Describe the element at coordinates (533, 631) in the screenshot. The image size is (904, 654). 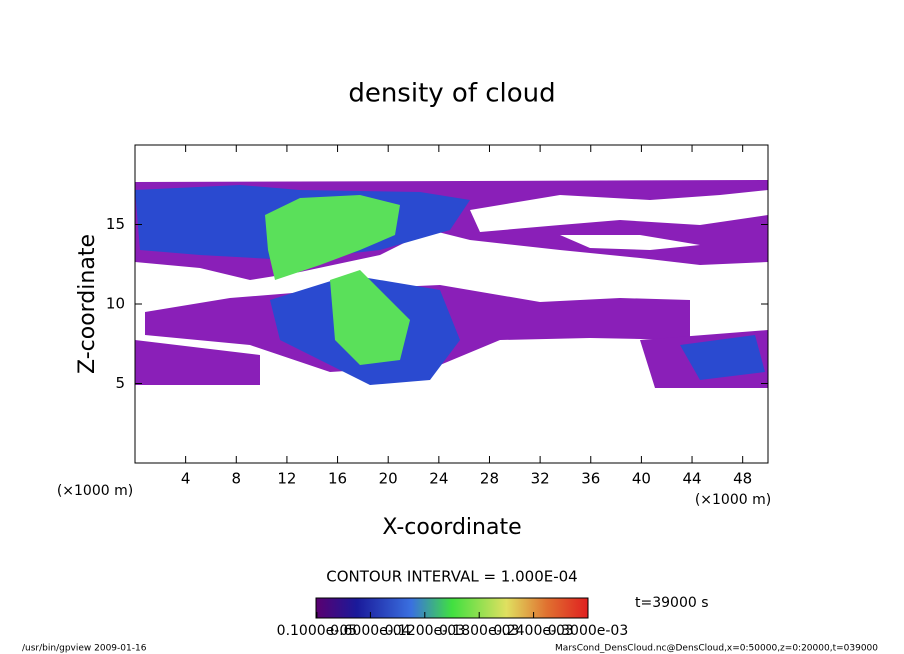
I see `colorbar-tick-label: 0.2400e-03` at that location.